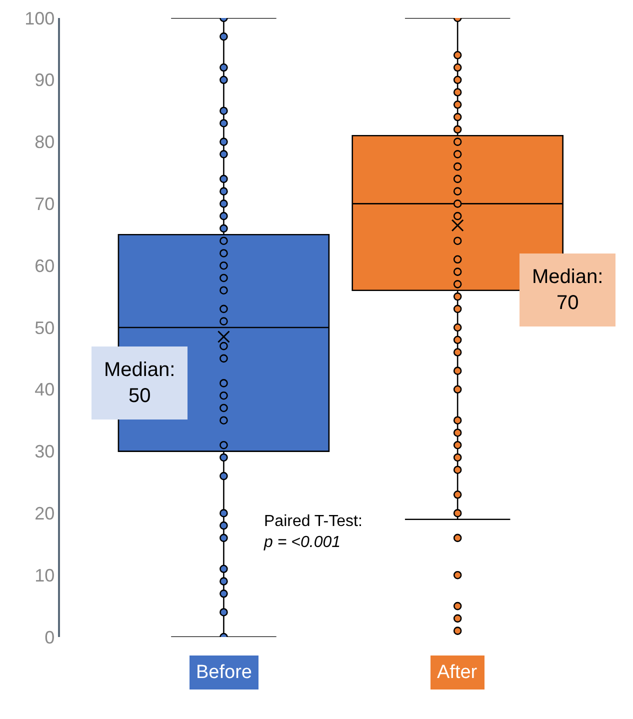  Describe the element at coordinates (140, 383) in the screenshot. I see `annotation: Median: 50` at that location.